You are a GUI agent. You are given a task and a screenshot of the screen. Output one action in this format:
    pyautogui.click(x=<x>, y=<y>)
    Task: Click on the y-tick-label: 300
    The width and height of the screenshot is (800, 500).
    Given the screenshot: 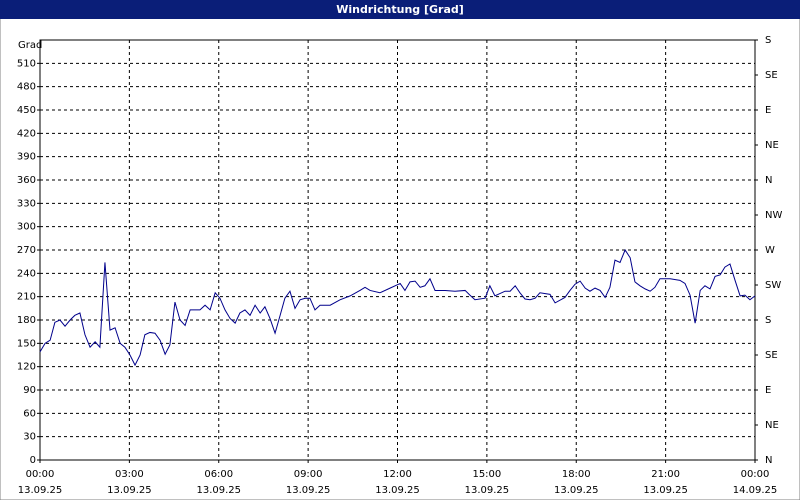 What is the action you would take?
    pyautogui.click(x=26, y=227)
    